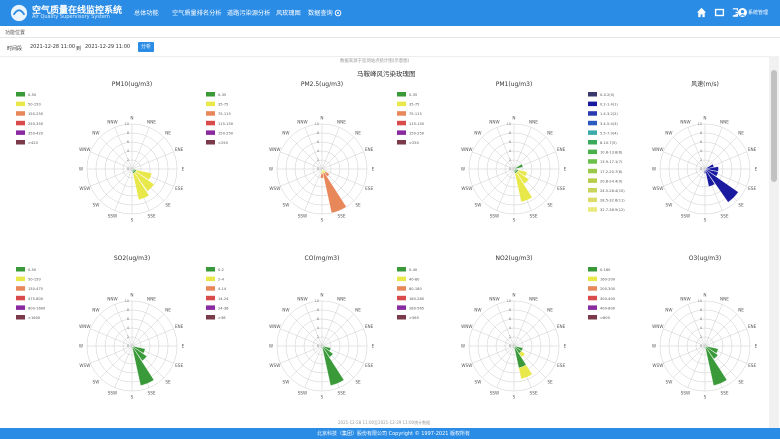 The image size is (780, 439). What do you see at coordinates (774, 242) in the screenshot?
I see `scrollbar` at bounding box center [774, 242].